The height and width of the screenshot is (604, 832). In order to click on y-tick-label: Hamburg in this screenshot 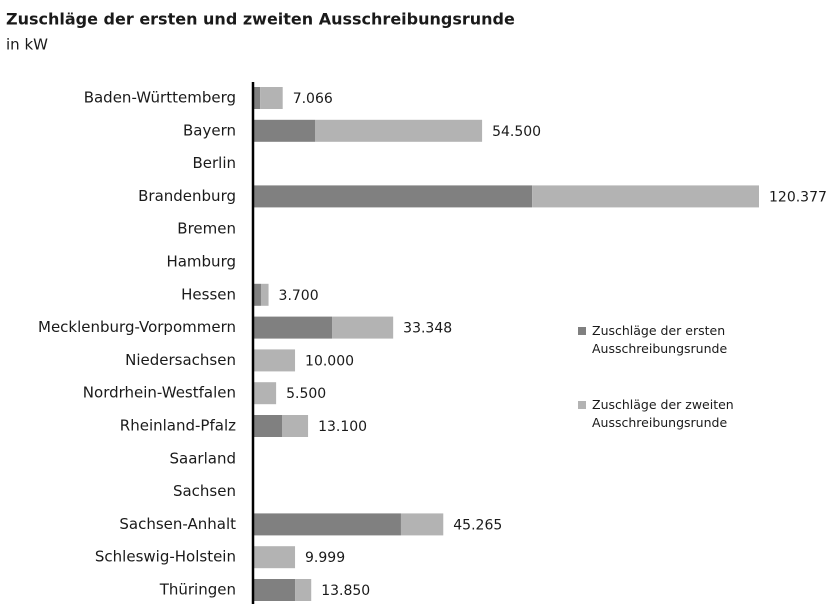, I will do `click(201, 262)`.